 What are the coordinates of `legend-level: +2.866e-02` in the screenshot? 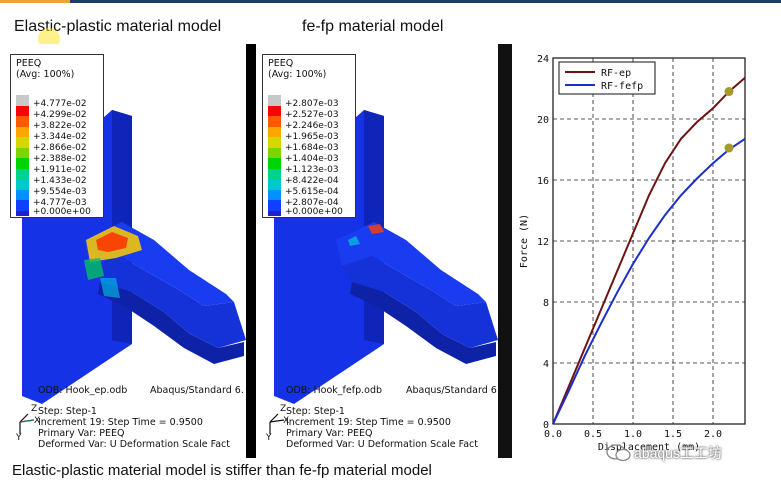 It's located at (60, 148).